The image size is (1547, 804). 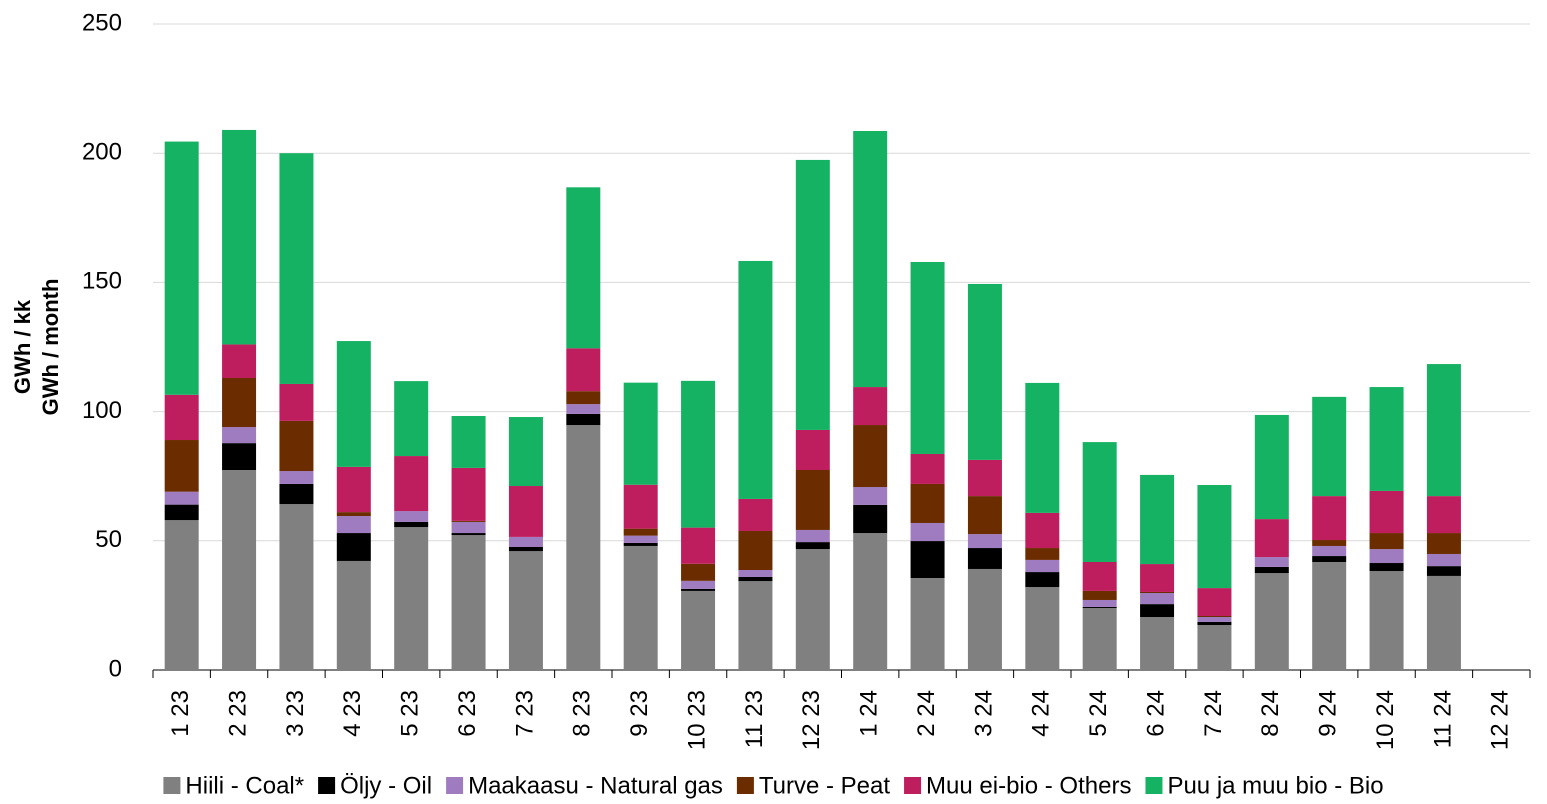 What do you see at coordinates (811, 720) in the screenshot?
I see `x-tick-label: 12 23` at bounding box center [811, 720].